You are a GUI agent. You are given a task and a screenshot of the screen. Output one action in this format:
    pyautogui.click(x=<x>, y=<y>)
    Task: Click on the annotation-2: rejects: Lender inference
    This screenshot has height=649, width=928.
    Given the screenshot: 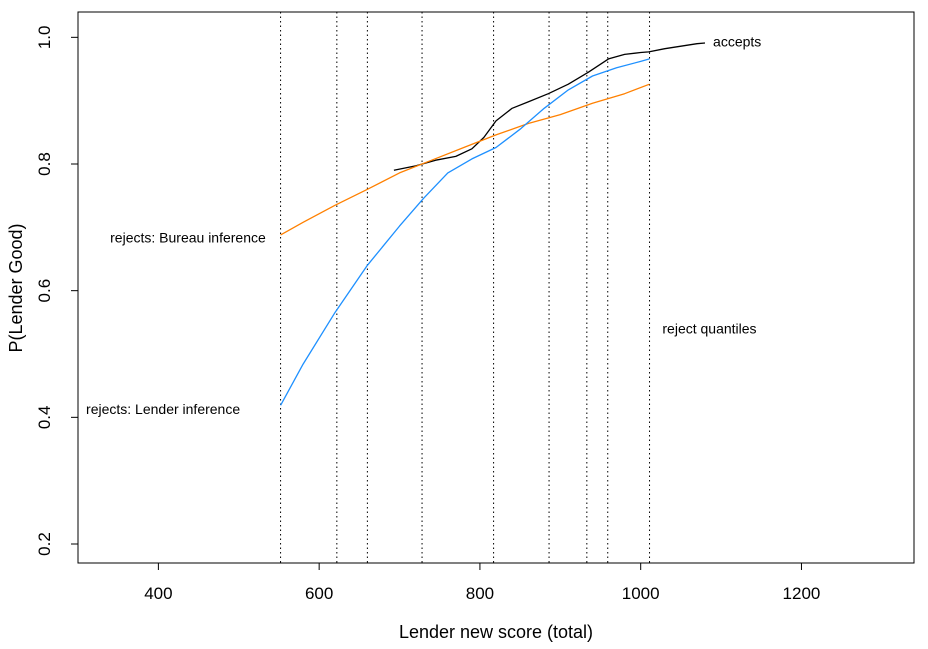 What is the action you would take?
    pyautogui.click(x=163, y=409)
    